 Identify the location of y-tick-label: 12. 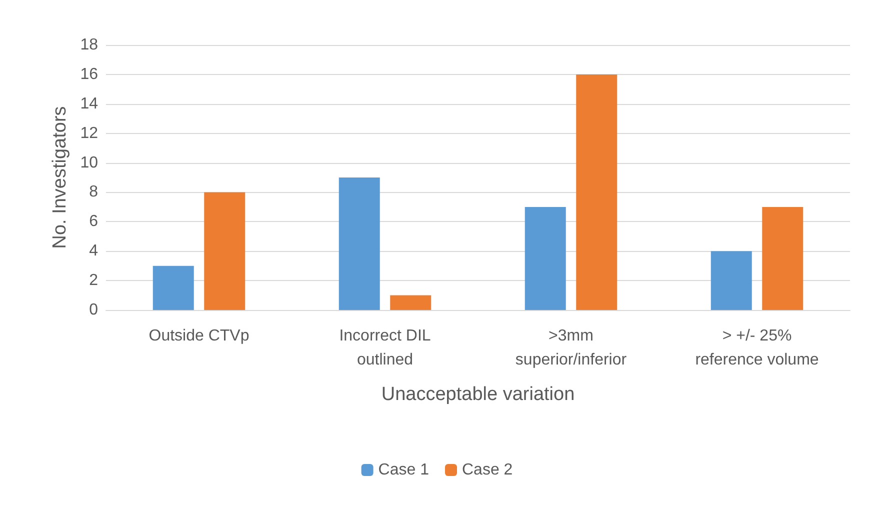
(89, 133).